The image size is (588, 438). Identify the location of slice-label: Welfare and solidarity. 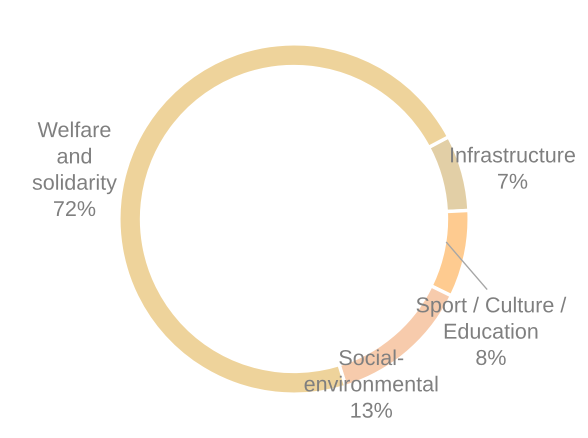
(74, 158).